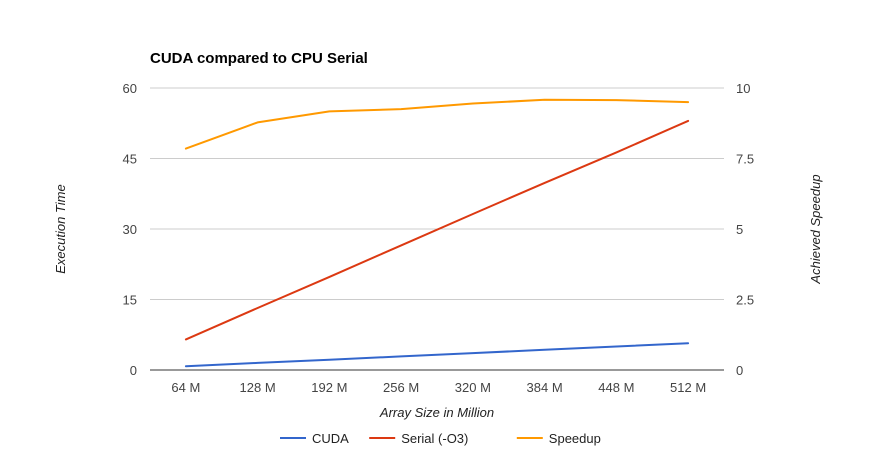 The height and width of the screenshot is (458, 873). Describe the element at coordinates (545, 387) in the screenshot. I see `x-tick-label: 384 M` at that location.